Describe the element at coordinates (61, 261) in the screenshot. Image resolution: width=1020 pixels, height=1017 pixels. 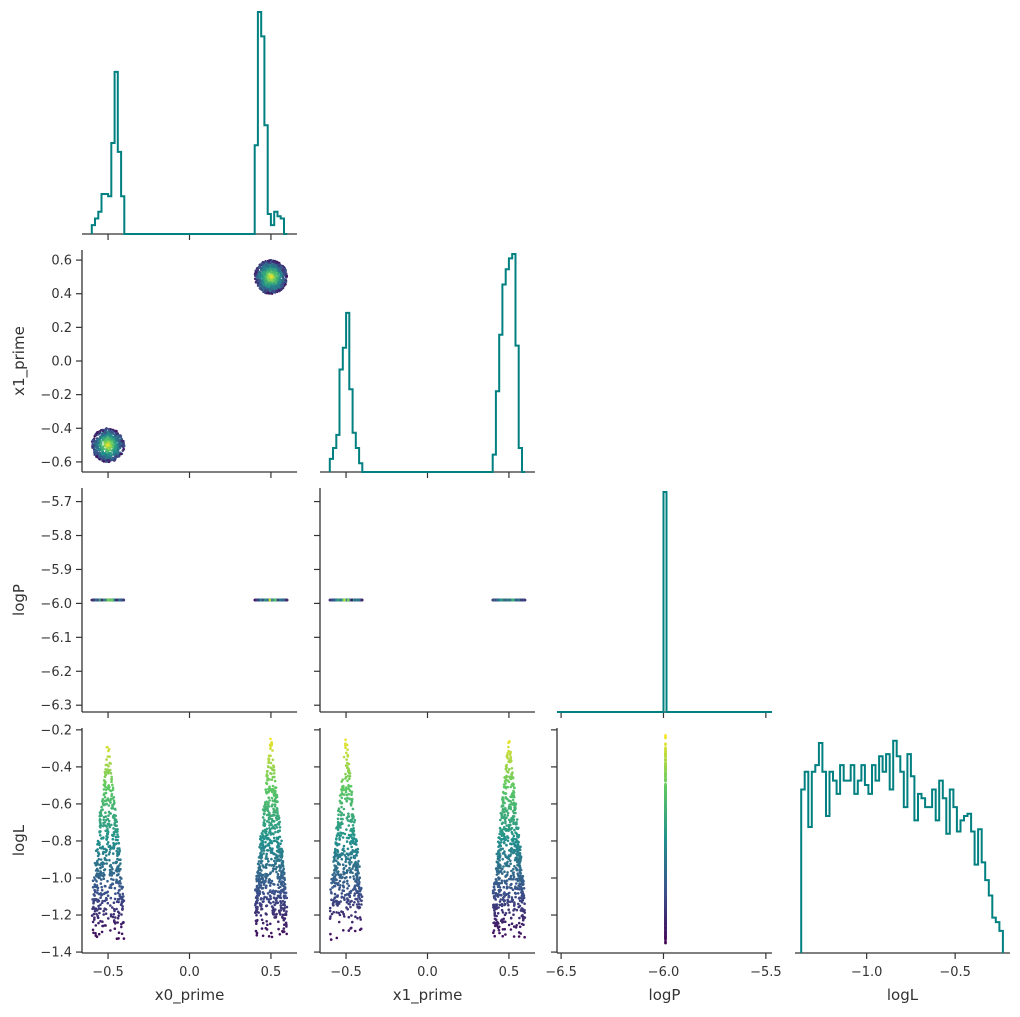
I see `y-tick-label: 0.6` at that location.